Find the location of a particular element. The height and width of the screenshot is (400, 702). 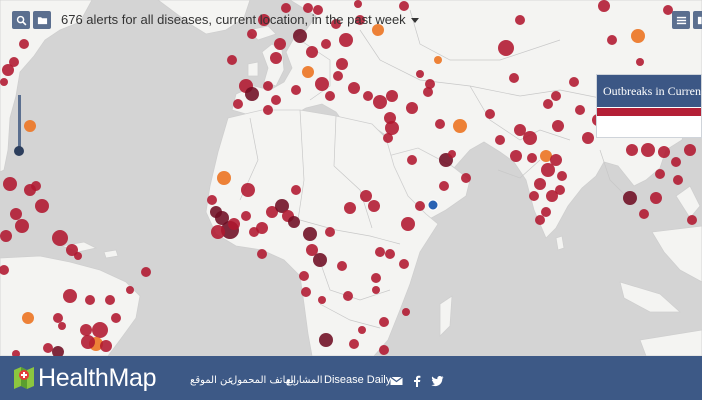

zoom-slider-track is located at coordinates (19, 124).